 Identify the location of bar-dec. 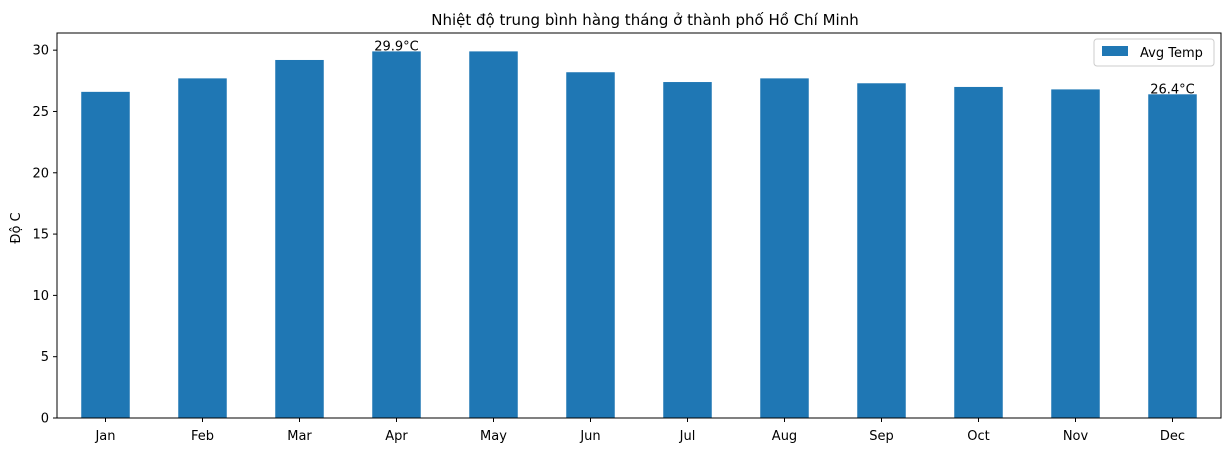
(1172, 256).